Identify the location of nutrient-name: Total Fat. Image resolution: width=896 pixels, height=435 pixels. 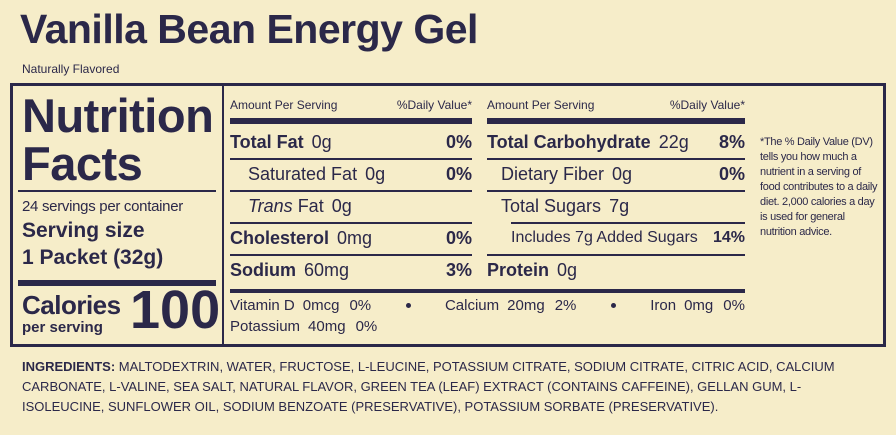
(267, 141).